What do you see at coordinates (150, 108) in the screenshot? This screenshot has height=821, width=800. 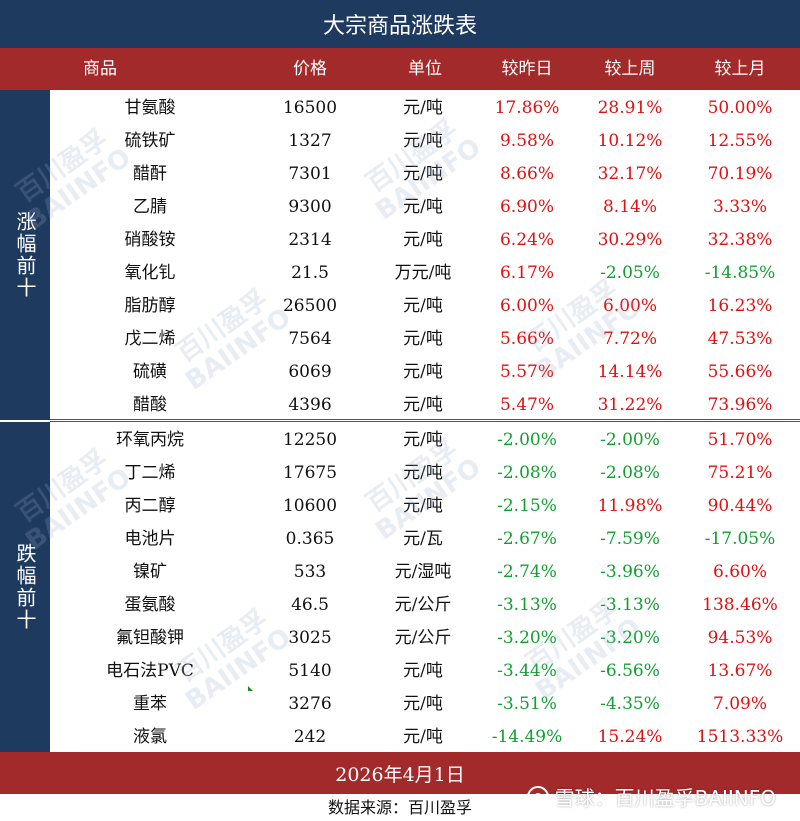 I see `cell-name: 甘氨酸` at bounding box center [150, 108].